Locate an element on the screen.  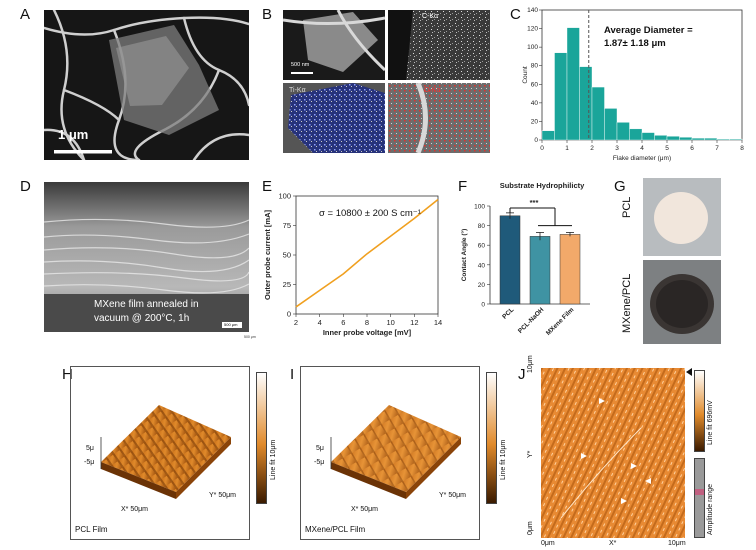
y-tick-label: 50 is located at coordinates (287, 255).